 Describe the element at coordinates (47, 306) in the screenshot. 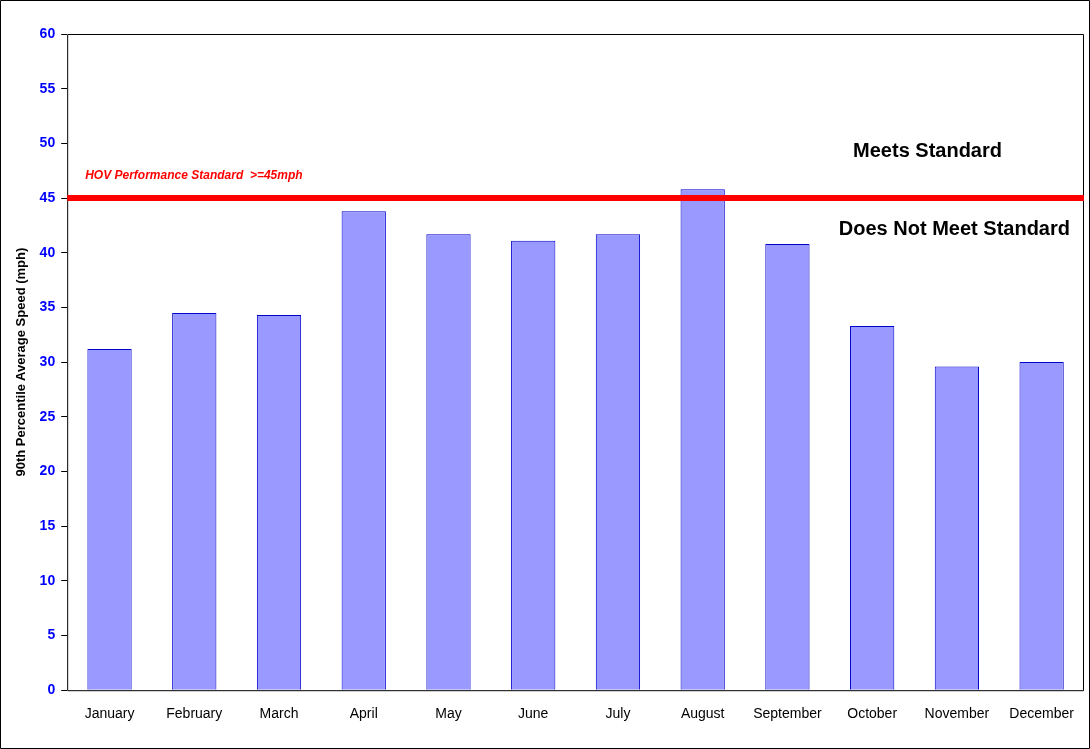

I see `y-tick-label: 35` at that location.